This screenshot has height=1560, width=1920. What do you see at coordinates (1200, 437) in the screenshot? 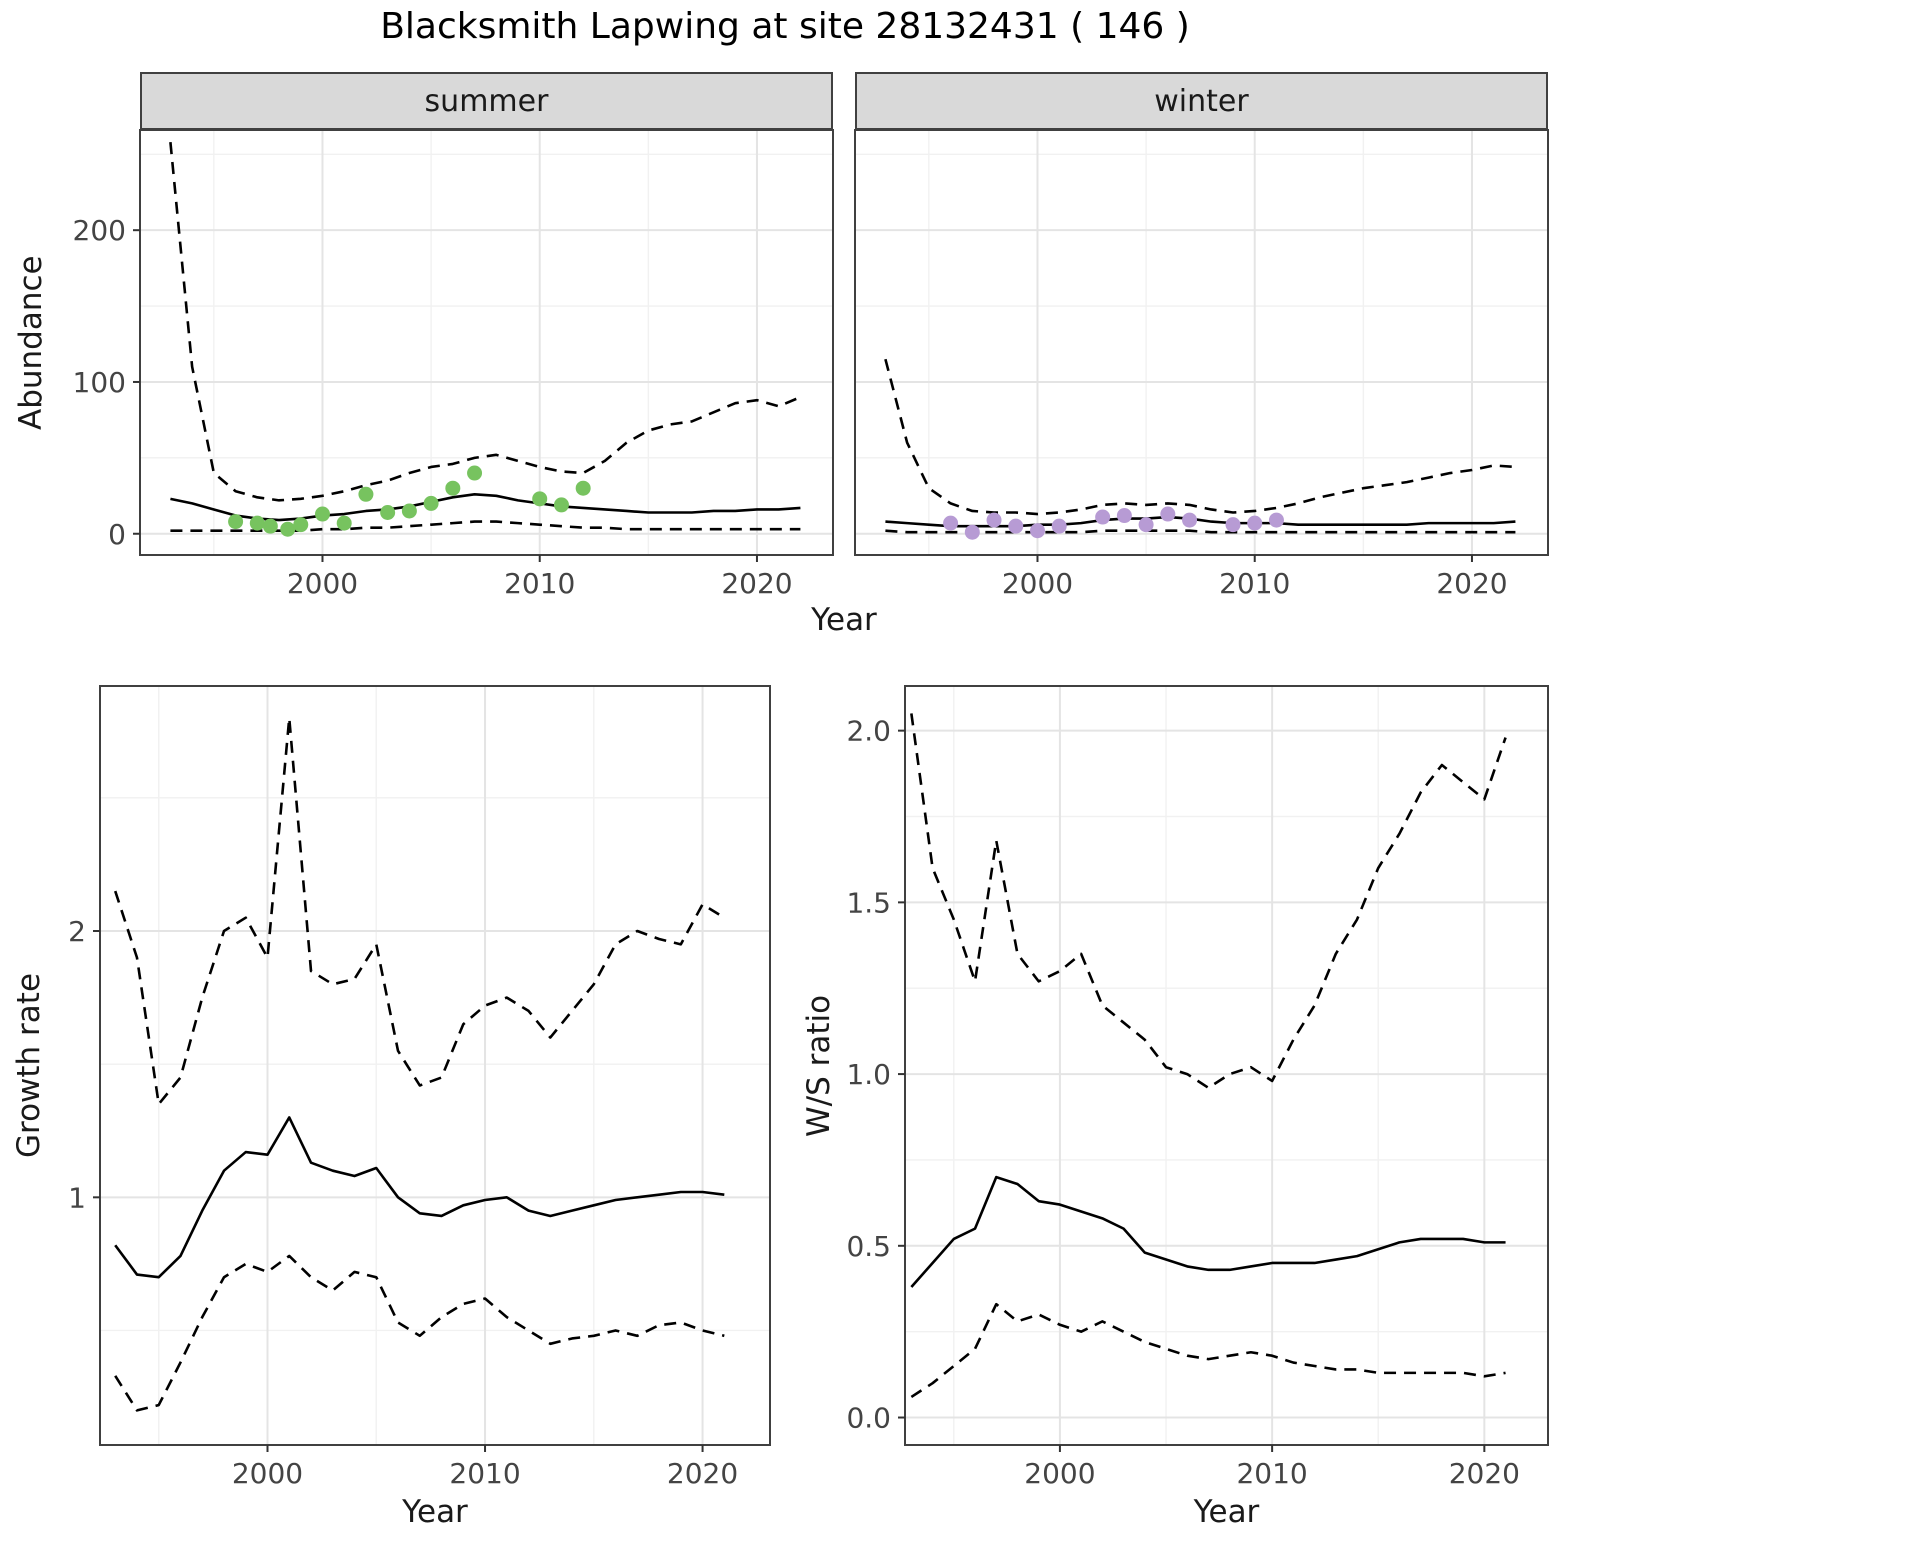
I see `winter-abundance-upper-ci-line` at bounding box center [1200, 437].